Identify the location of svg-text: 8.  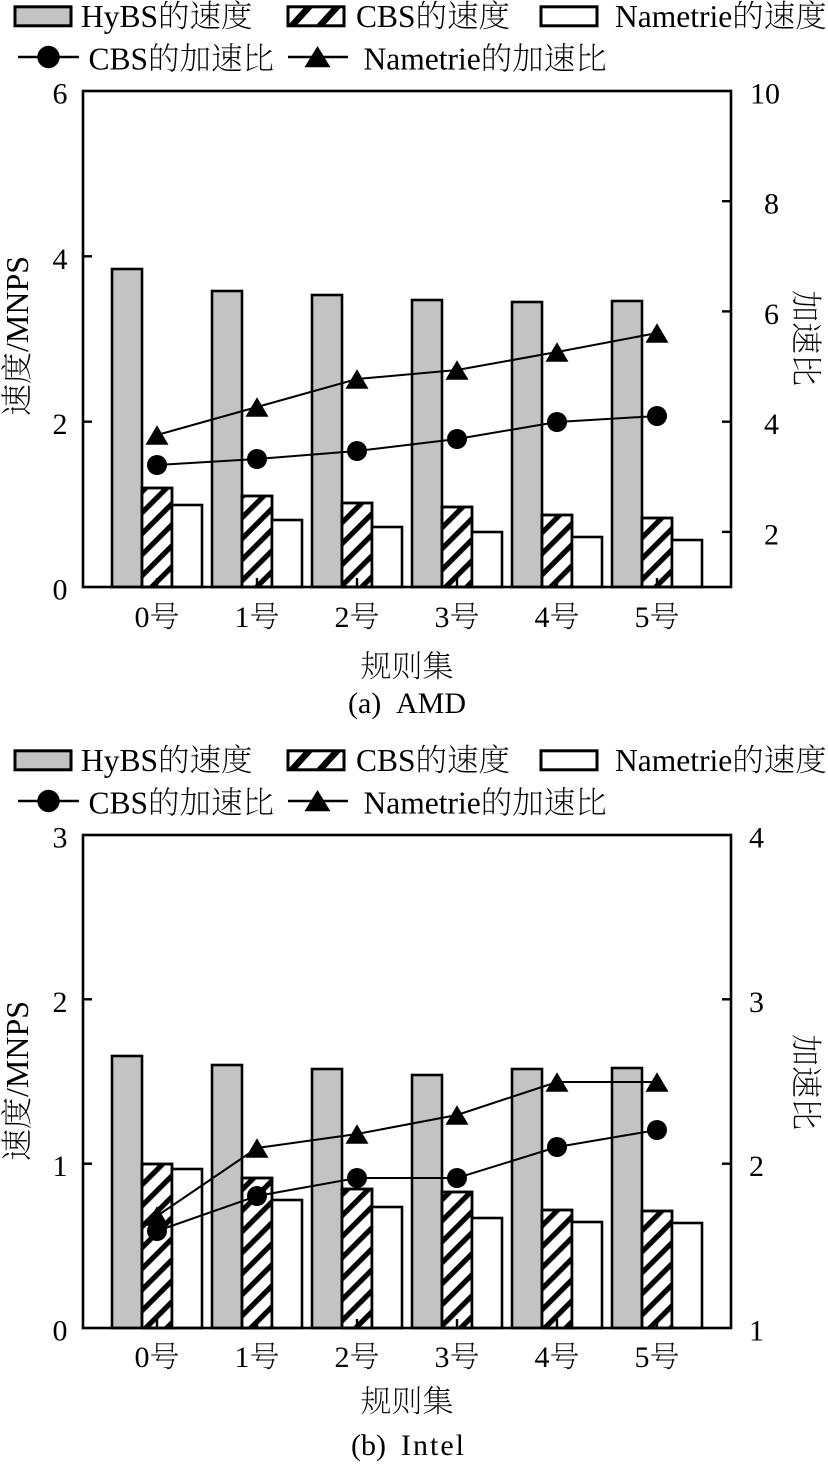
(771, 204).